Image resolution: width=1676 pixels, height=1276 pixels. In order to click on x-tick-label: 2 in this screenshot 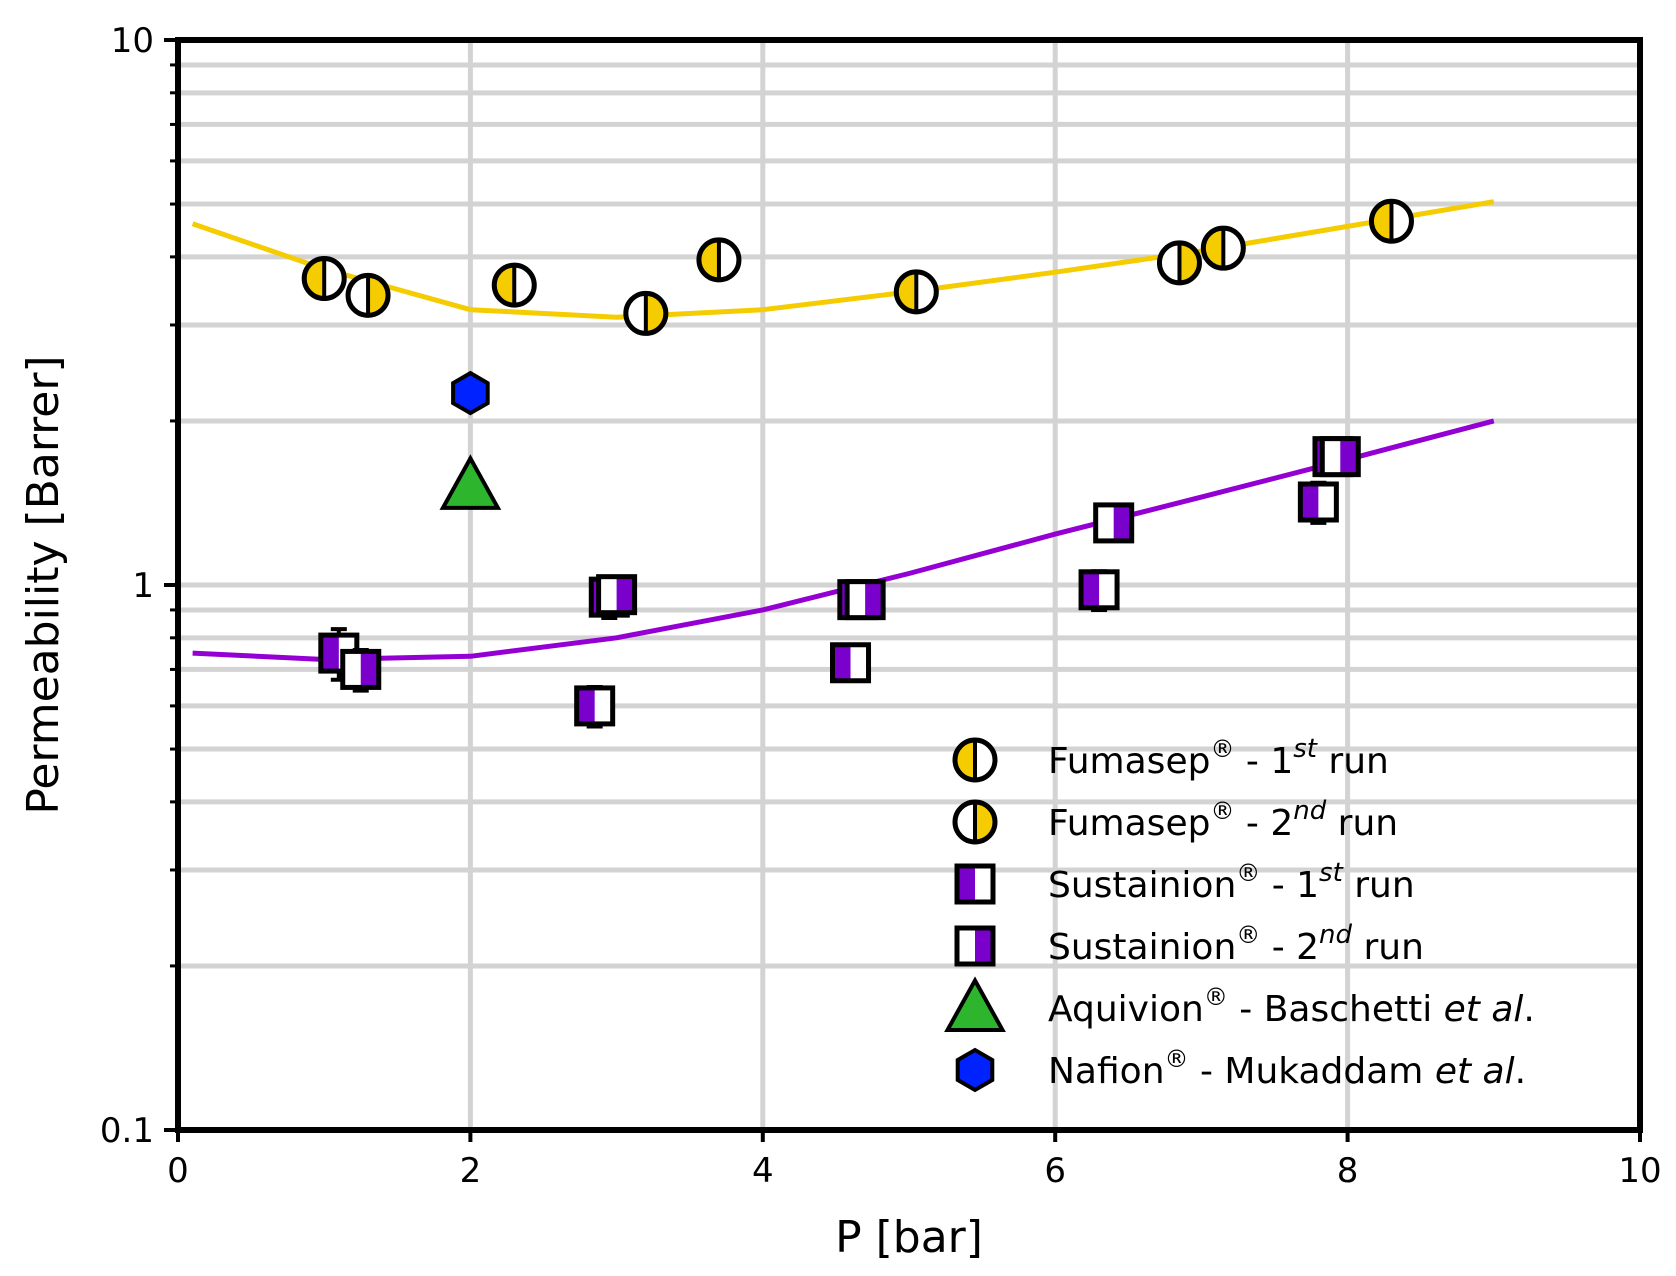, I will do `click(471, 1171)`.